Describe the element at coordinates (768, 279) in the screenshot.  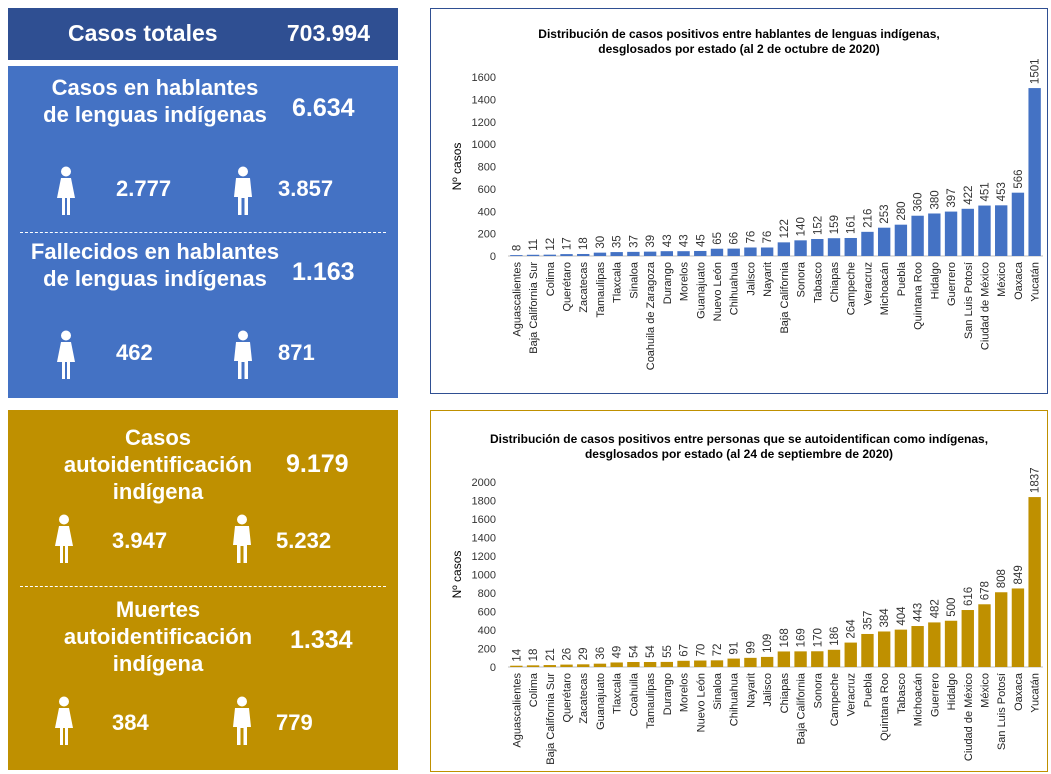
I see `x-tick-label: Nayarit` at that location.